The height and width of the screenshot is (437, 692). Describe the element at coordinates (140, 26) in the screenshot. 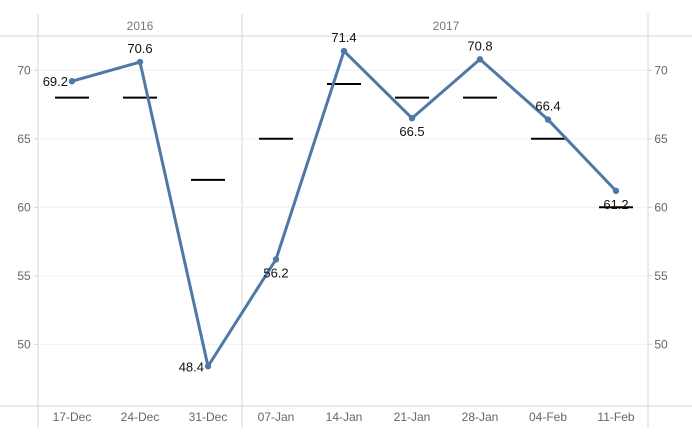

I see `year-header: 2016` at that location.